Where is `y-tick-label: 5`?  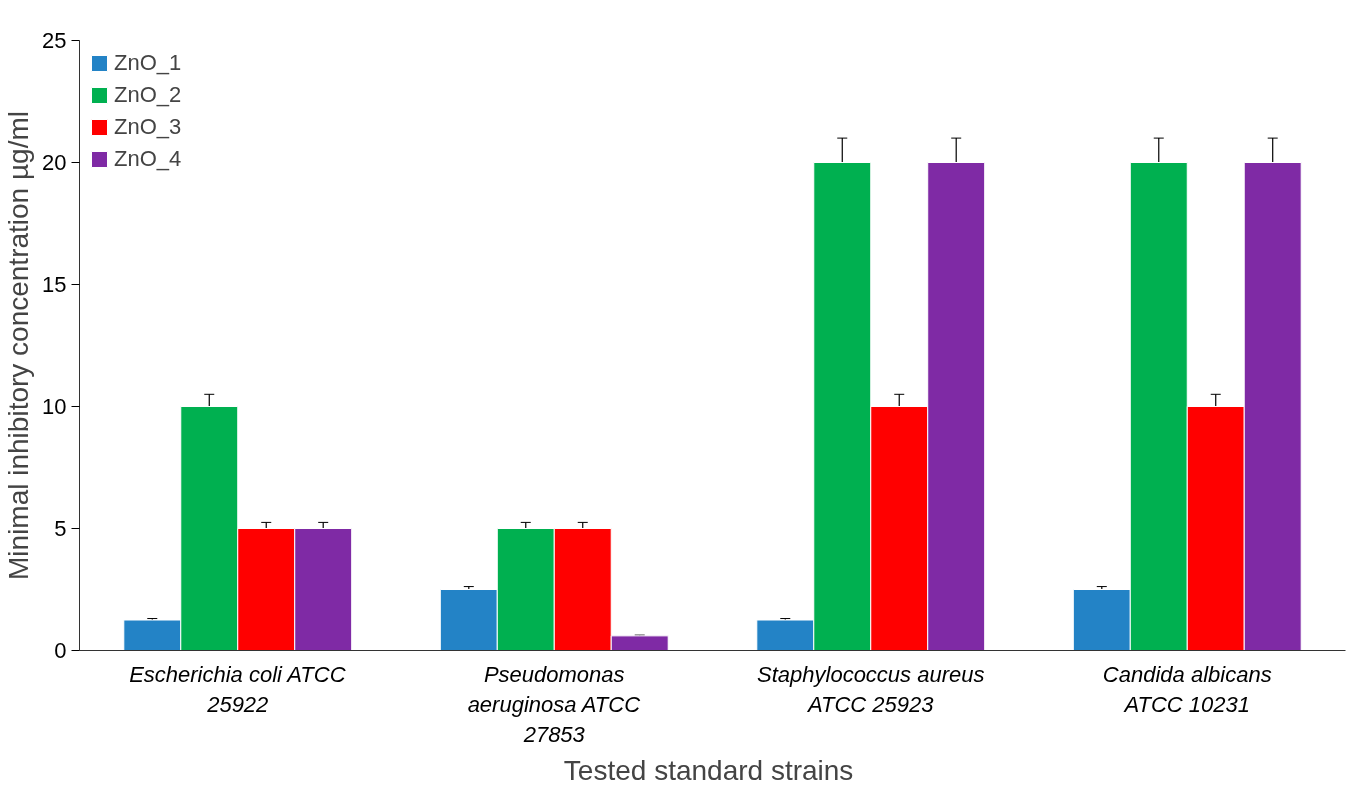
y-tick-label: 5 is located at coordinates (60, 528).